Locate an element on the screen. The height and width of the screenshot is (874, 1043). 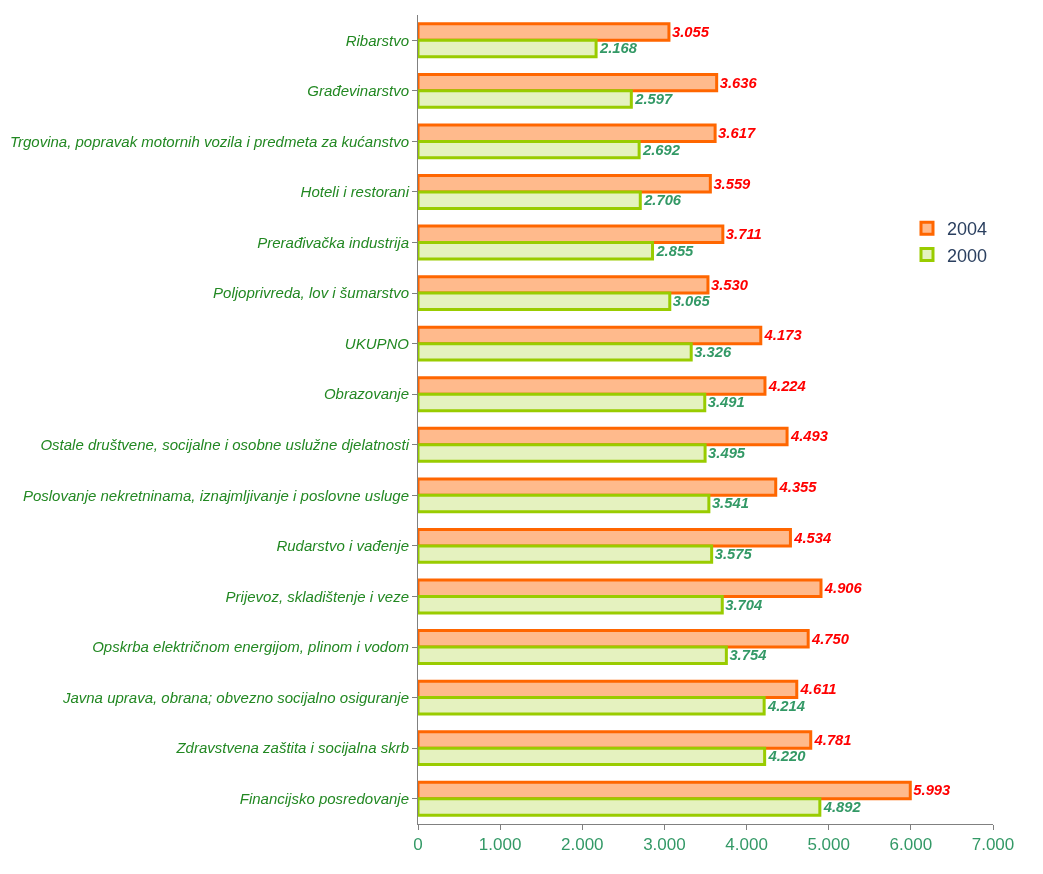
data-label: 4.220 is located at coordinates (787, 756).